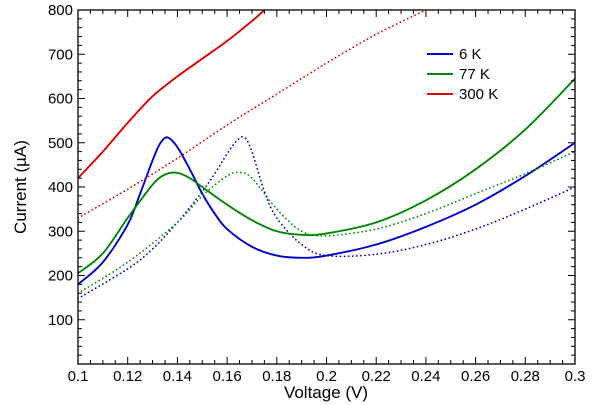  Describe the element at coordinates (425, 376) in the screenshot. I see `x-tick-label: 0.24` at that location.